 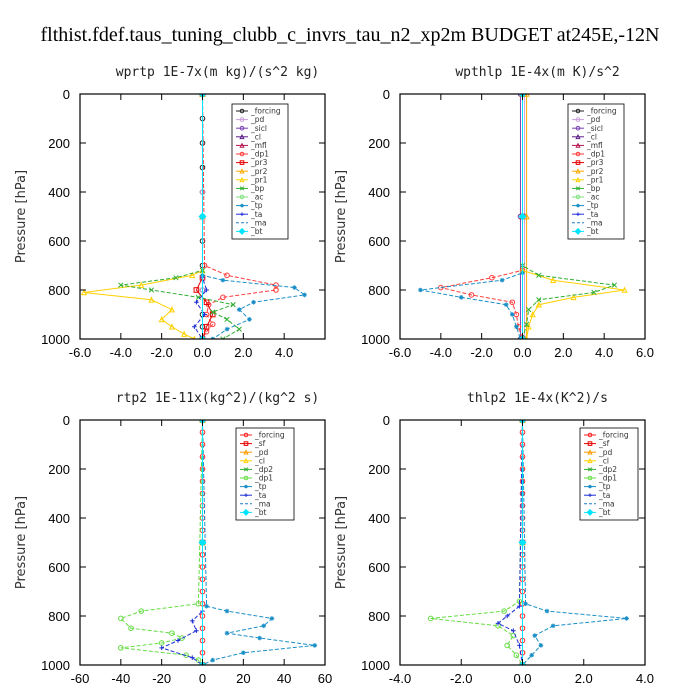 I want to click on legend-label: _sf, so click(x=260, y=443).